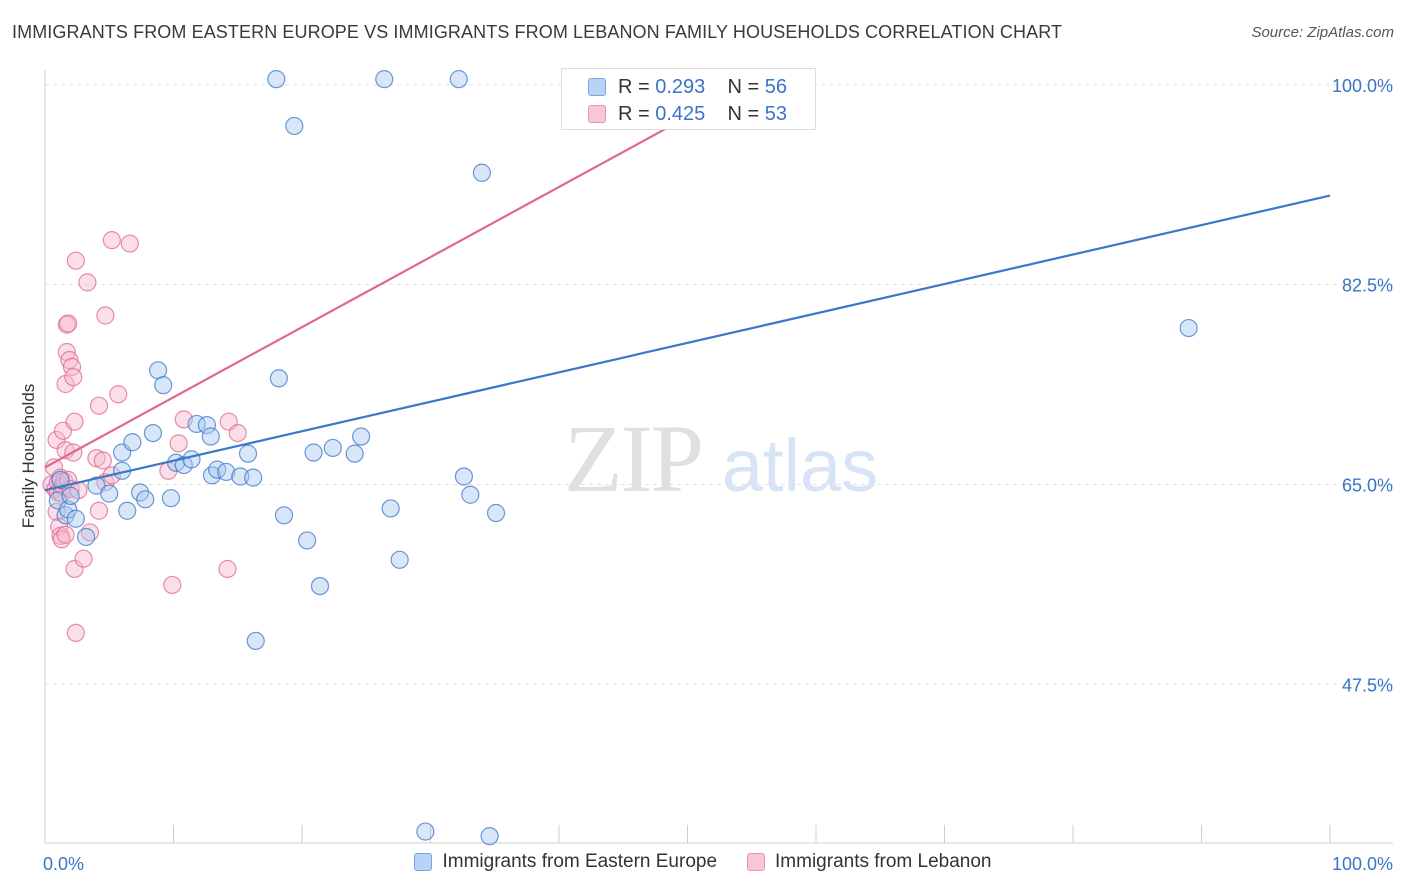 The height and width of the screenshot is (892, 1406). Describe the element at coordinates (680, 86) in the screenshot. I see `r-value: 0.293` at that location.